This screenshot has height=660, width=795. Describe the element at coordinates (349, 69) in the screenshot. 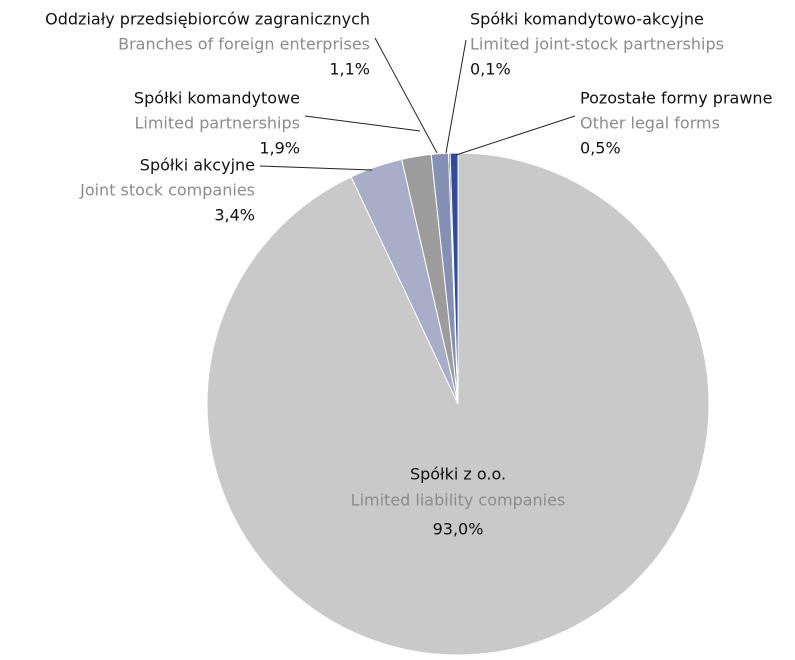

I see `value-label: 1,1%` at that location.